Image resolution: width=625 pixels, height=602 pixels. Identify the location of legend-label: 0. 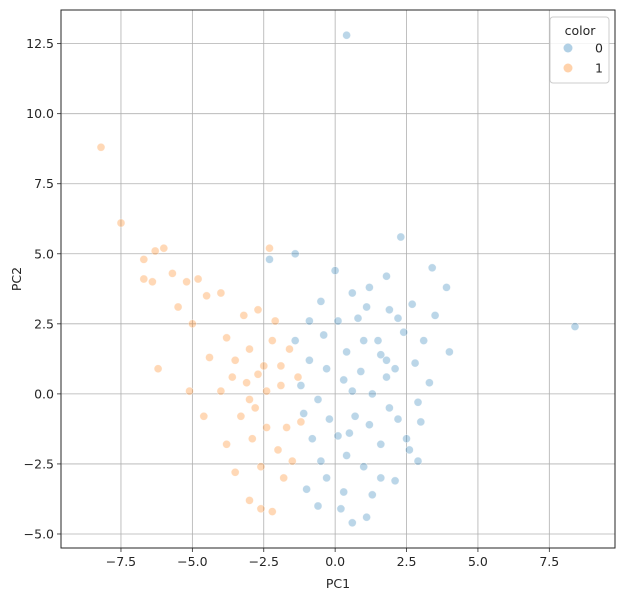
(599, 48).